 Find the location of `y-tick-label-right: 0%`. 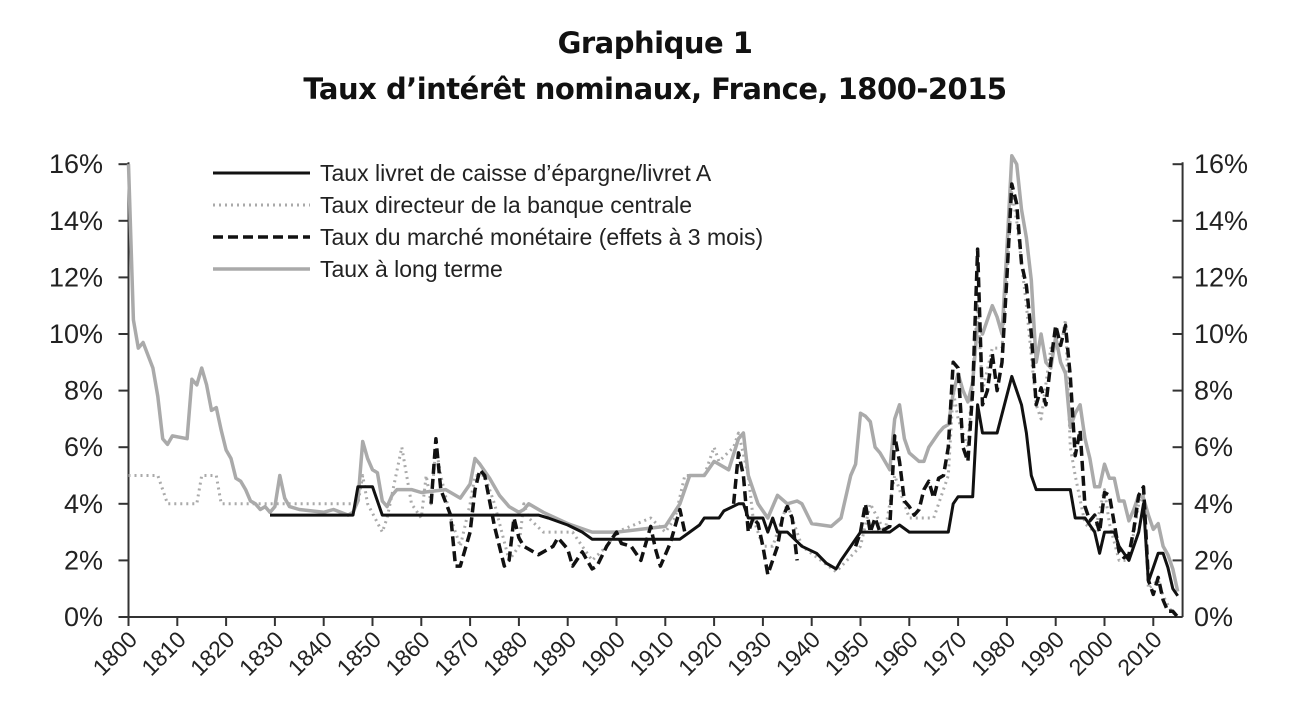

y-tick-label-right: 0% is located at coordinates (1213, 617).